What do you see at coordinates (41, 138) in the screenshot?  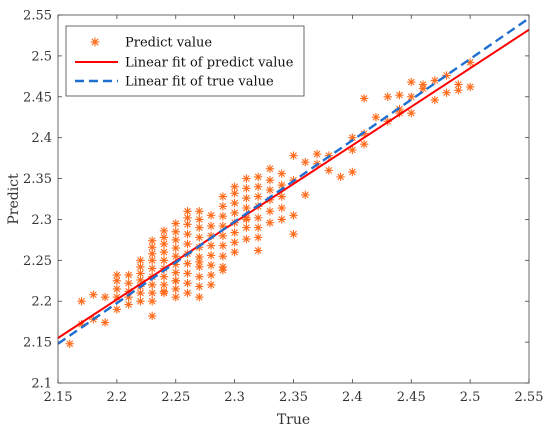 I see `y-tick-label: 2.4` at bounding box center [41, 138].